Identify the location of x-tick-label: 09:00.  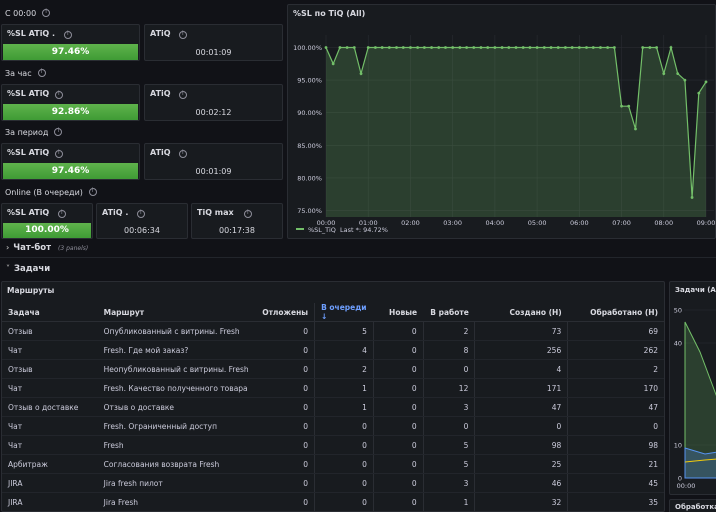
(706, 223).